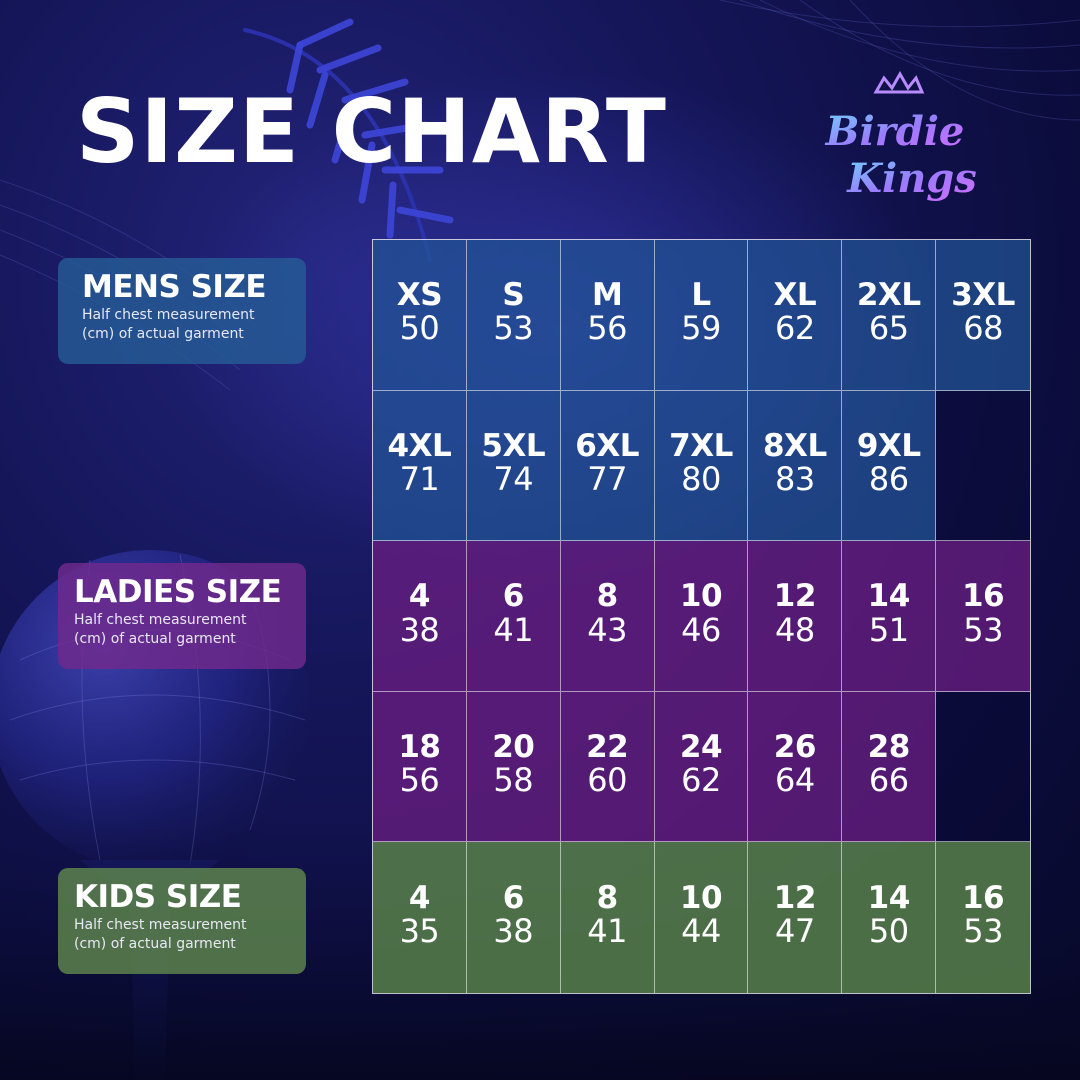 The width and height of the screenshot is (1080, 1080). Describe the element at coordinates (701, 479) in the screenshot. I see `chest-measurement: 80` at that location.